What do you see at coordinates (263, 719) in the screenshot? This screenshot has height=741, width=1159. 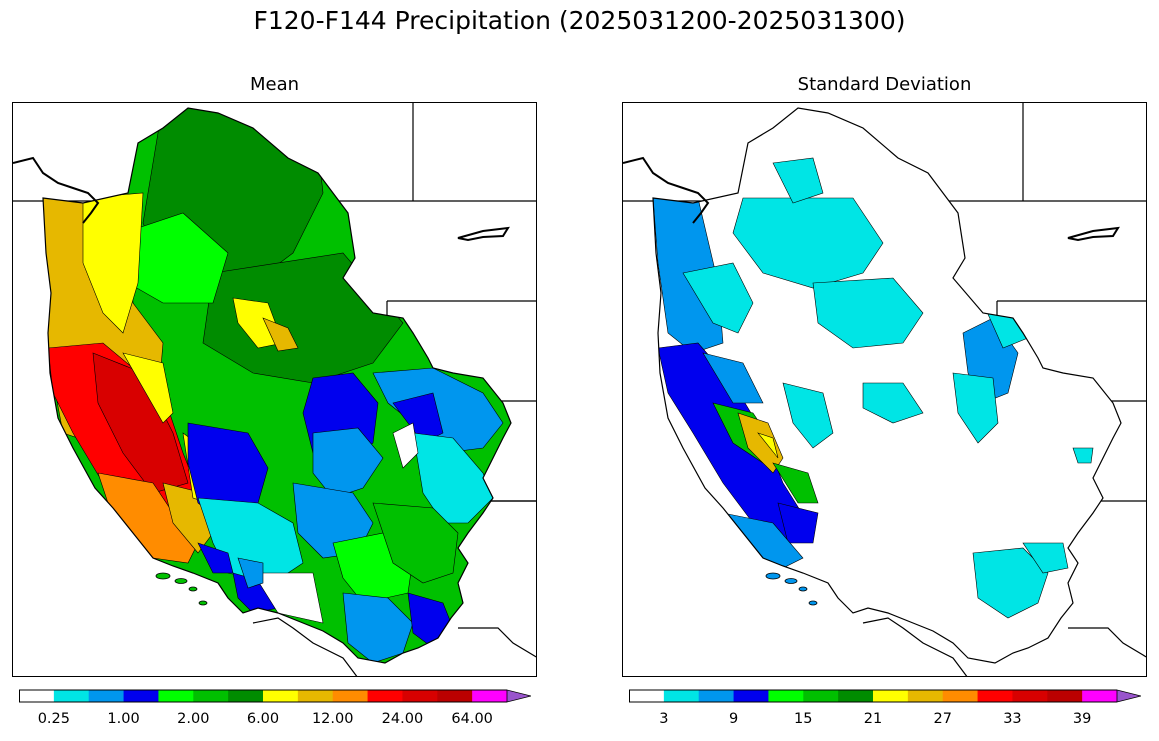 I see `colorbar-tick-label: 6.00` at bounding box center [263, 719].